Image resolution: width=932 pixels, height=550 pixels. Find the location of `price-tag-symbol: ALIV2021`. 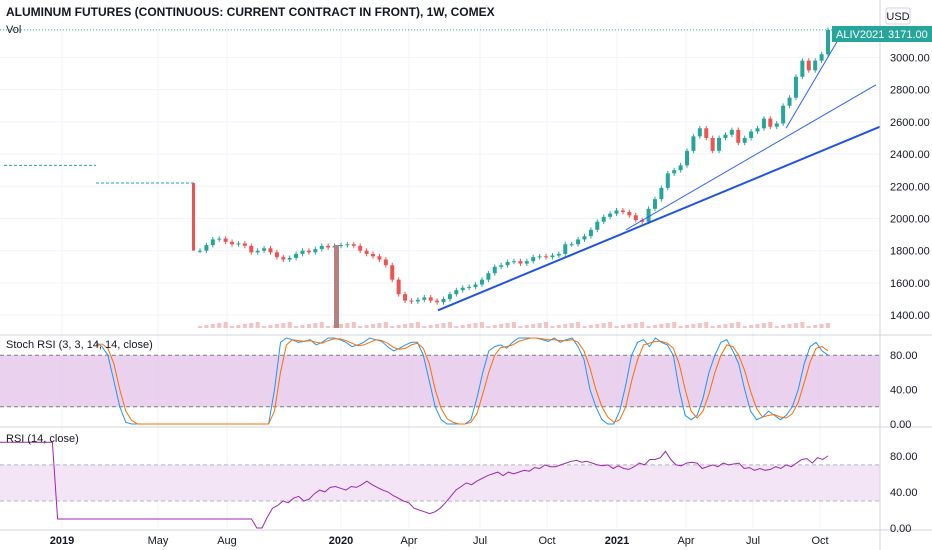

price-tag-symbol: ALIV2021 is located at coordinates (860, 35).